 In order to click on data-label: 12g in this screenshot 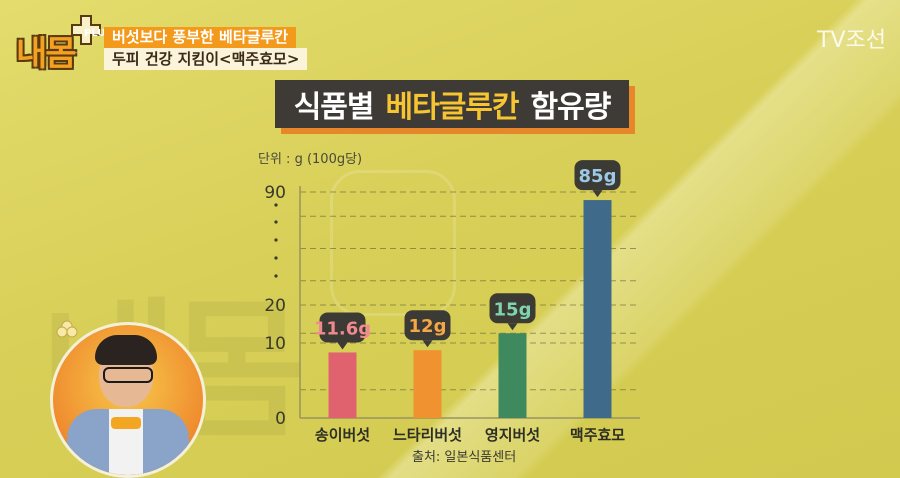, I will do `click(428, 326)`.